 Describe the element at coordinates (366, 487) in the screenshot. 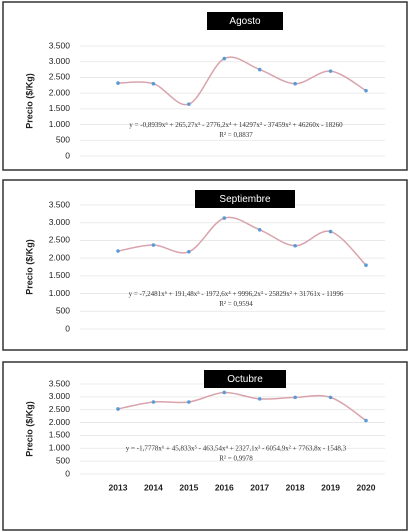

I see `x-tick-label: 2020` at that location.